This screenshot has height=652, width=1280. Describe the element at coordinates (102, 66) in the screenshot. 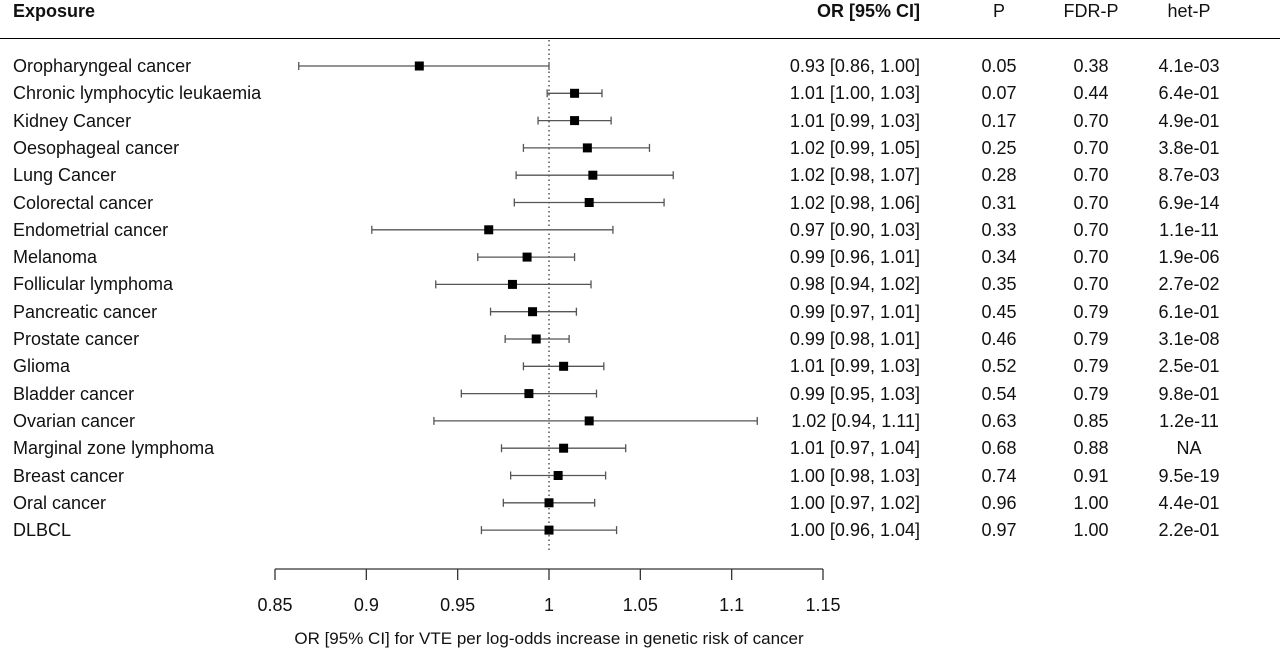

I see `exposure-label: Oropharyngeal cancer` at that location.